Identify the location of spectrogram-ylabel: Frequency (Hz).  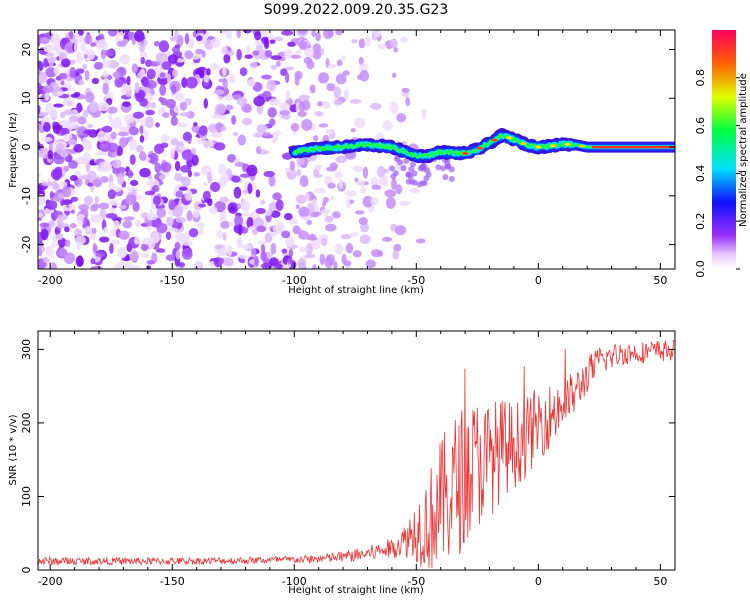
(13, 150).